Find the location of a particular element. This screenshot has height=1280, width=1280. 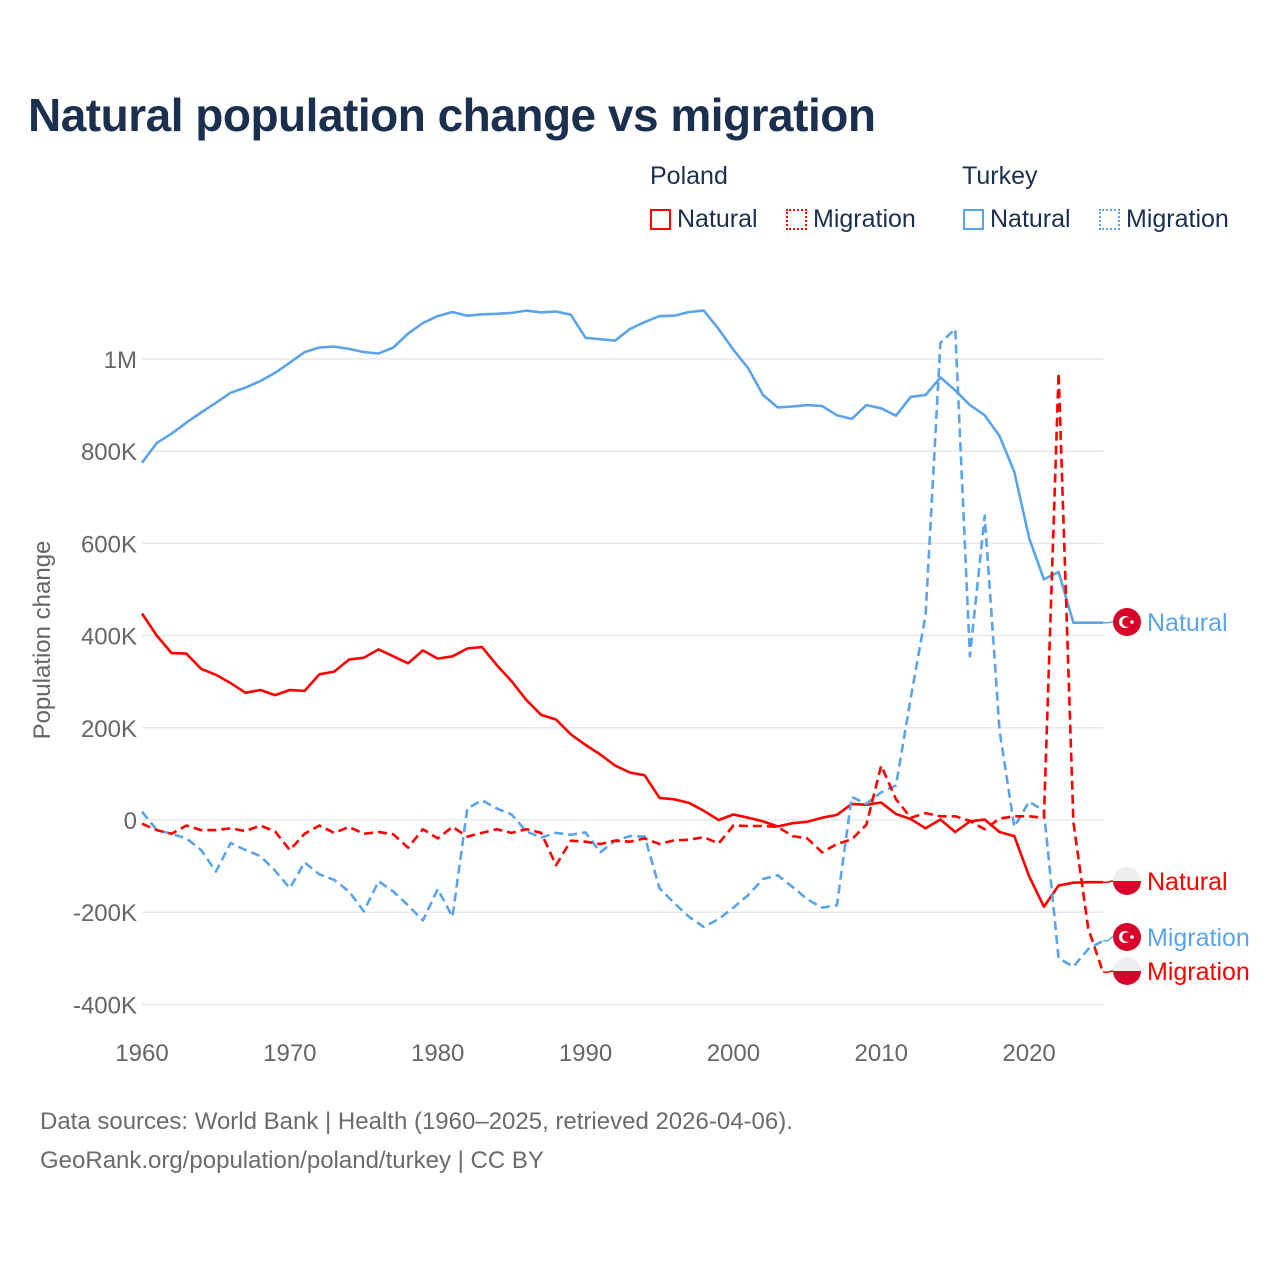

chart-title: Natural population change vs migration is located at coordinates (452, 115).